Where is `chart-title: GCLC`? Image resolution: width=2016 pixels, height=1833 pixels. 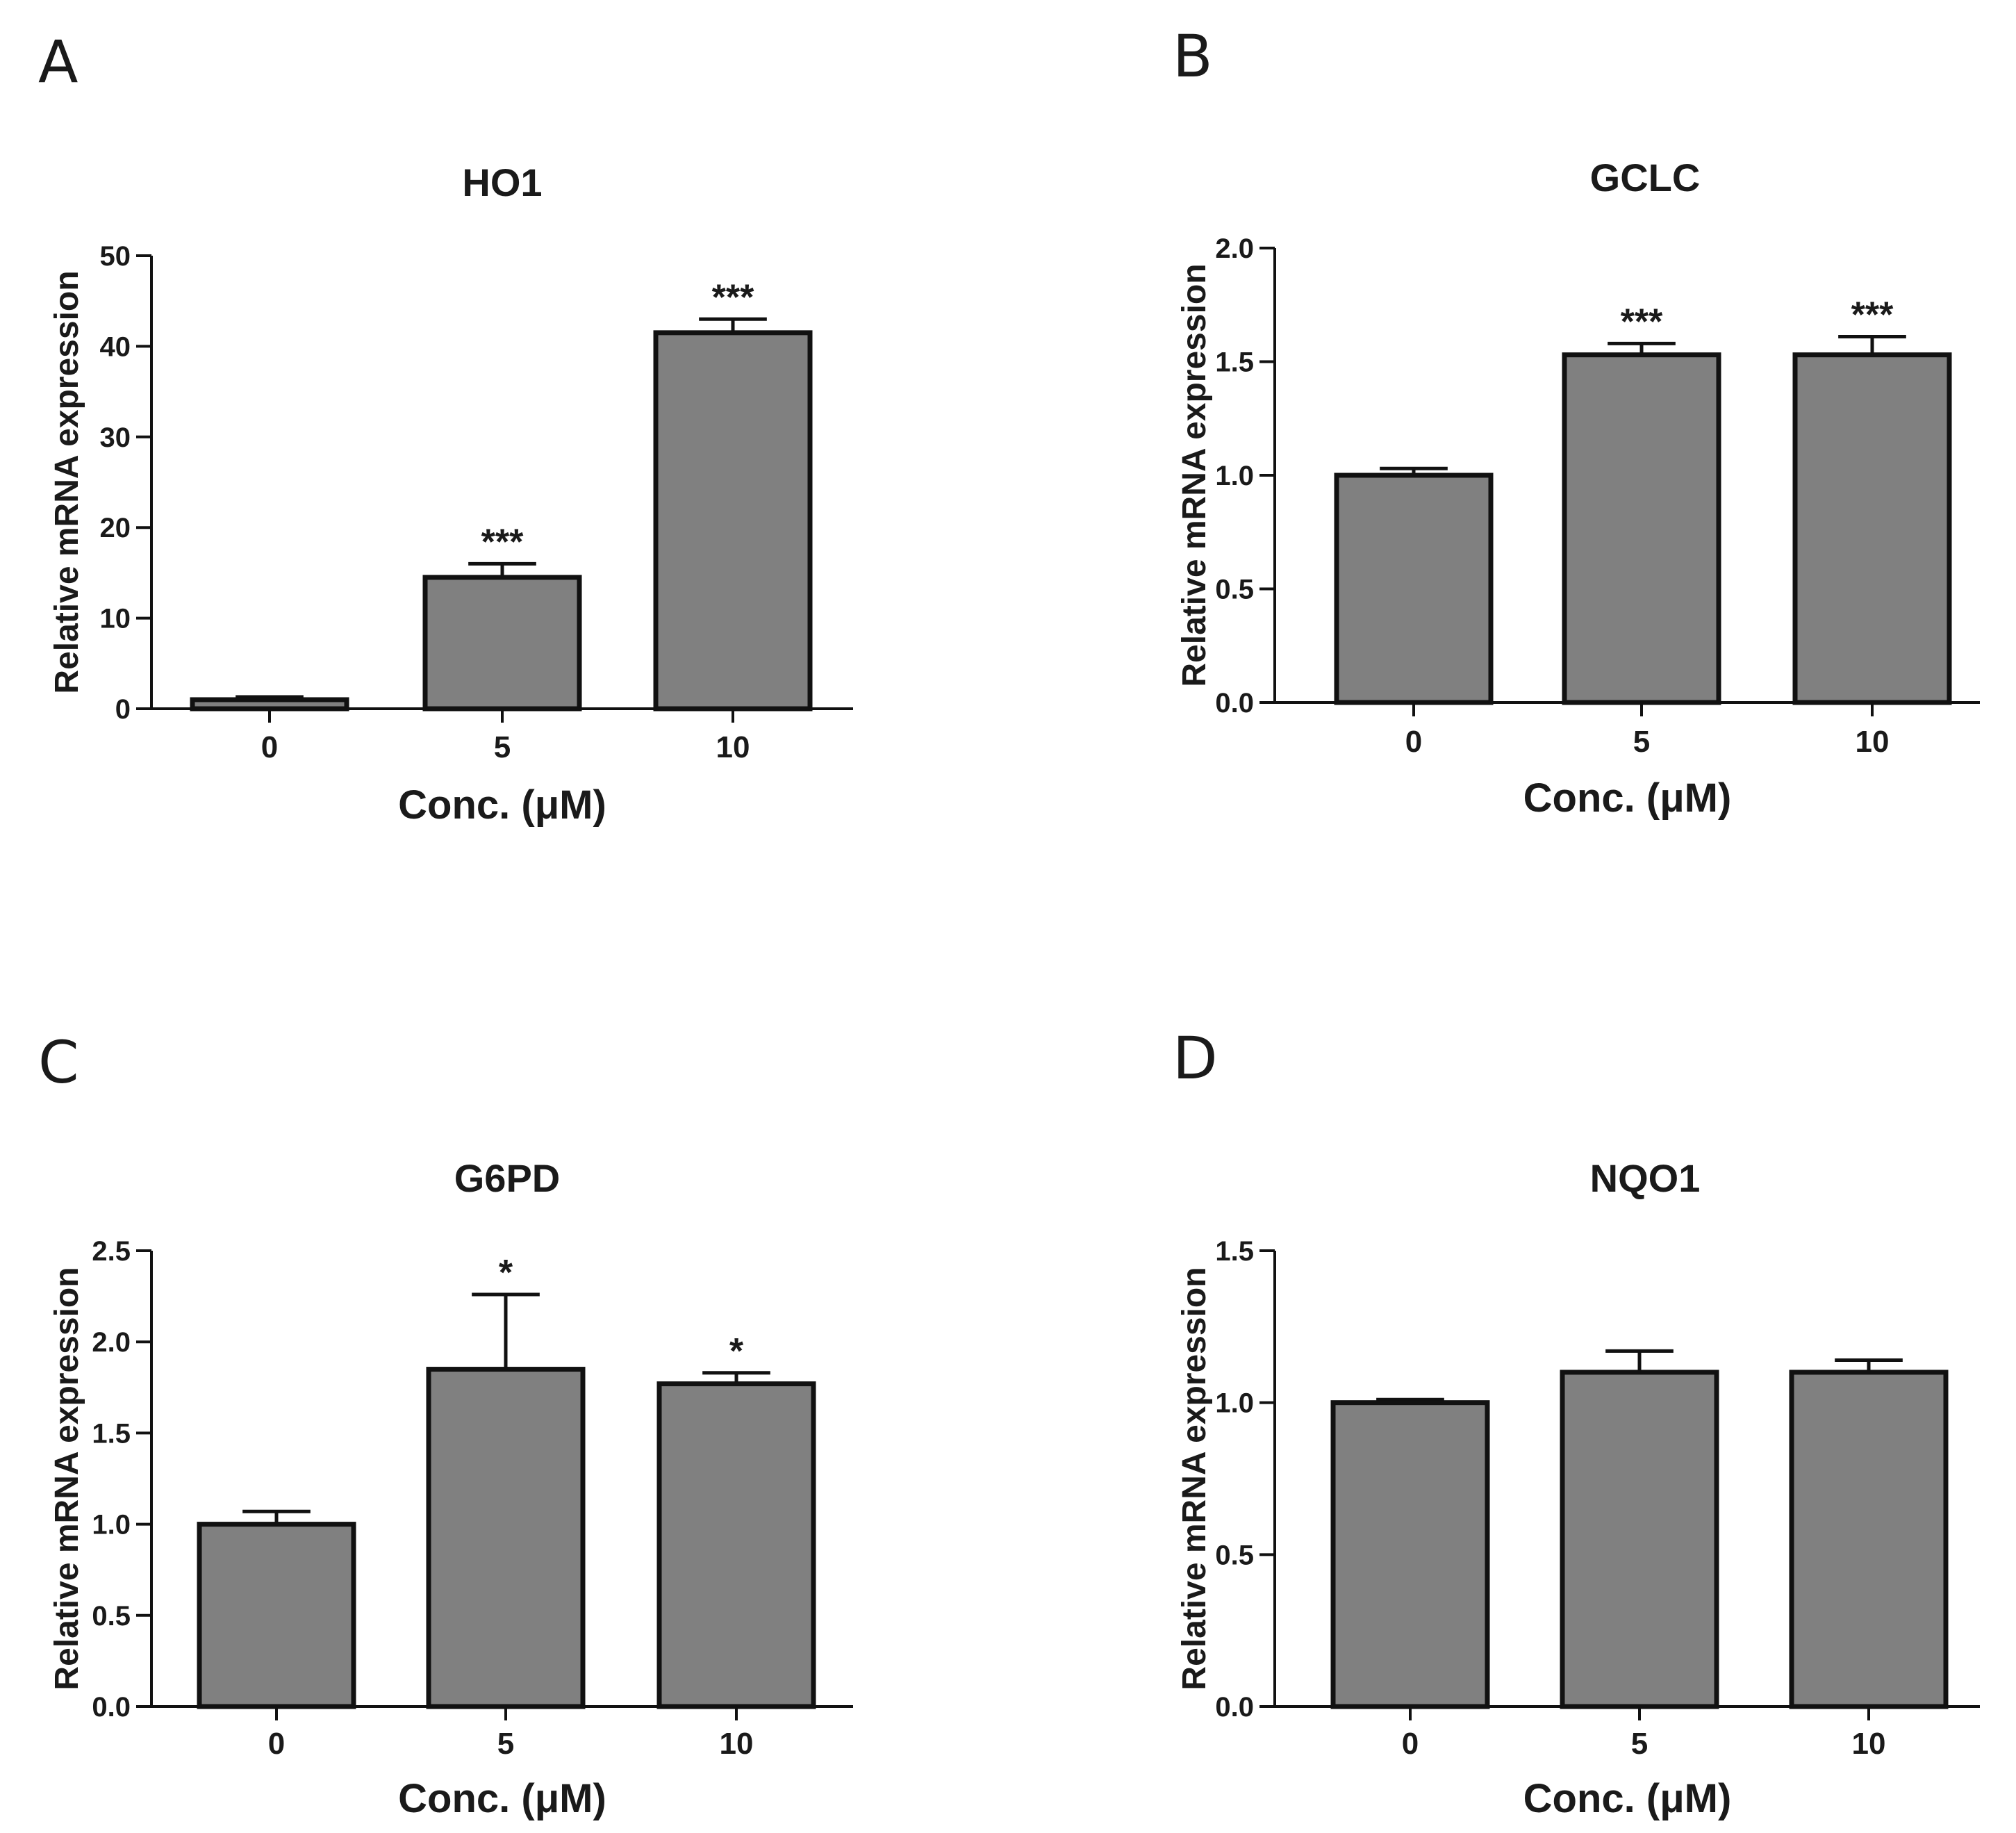
chart-title: GCLC is located at coordinates (1645, 177).